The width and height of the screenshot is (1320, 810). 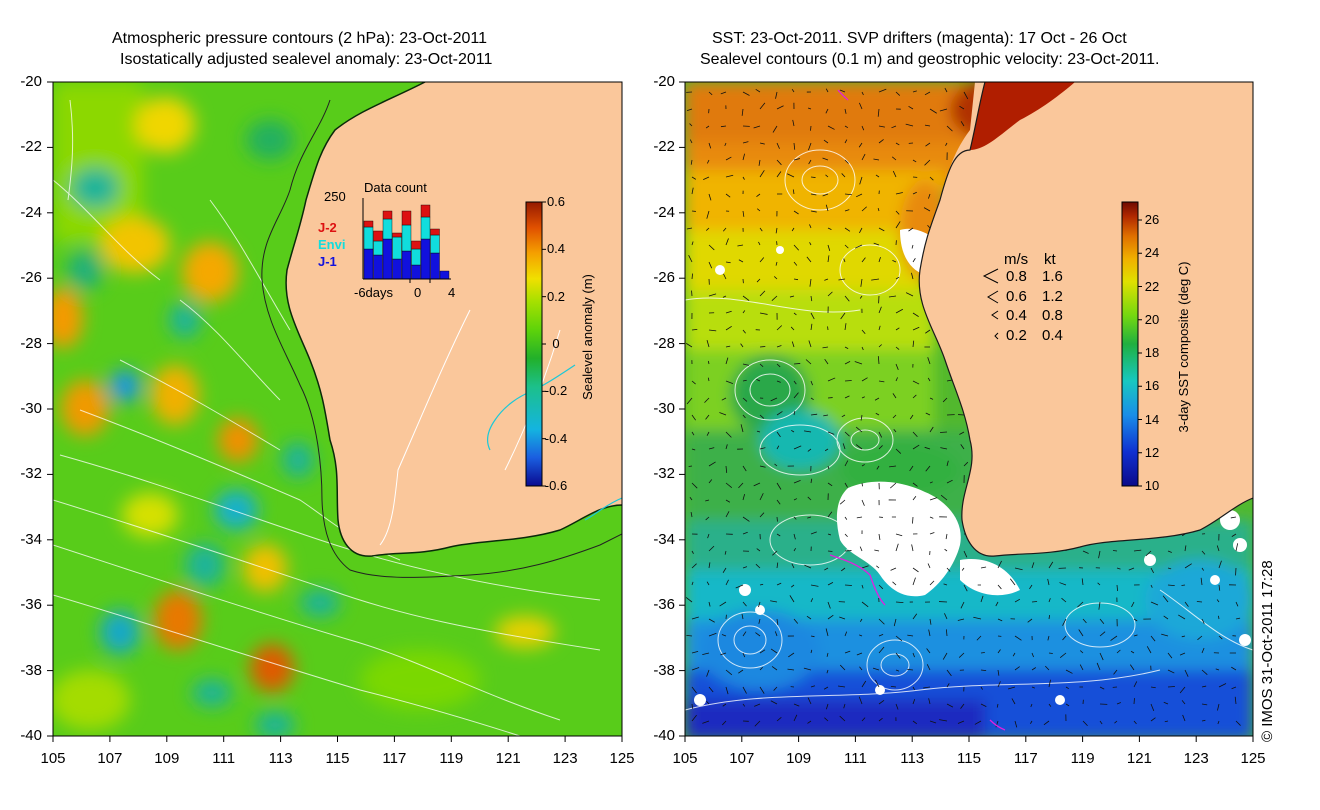 What do you see at coordinates (556, 485) in the screenshot?
I see `left-colorbar-tick-label: -0.6` at bounding box center [556, 485].